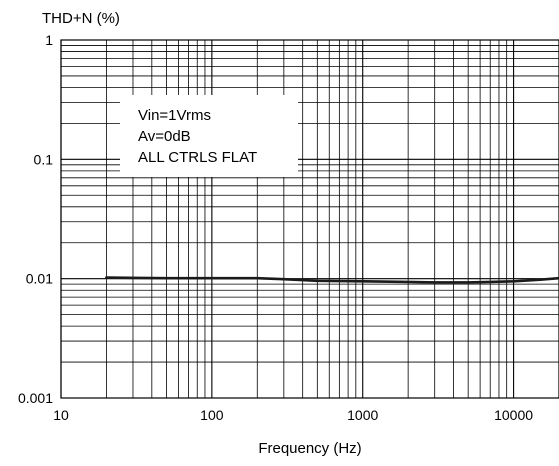  I want to click on x-tick-labels: 10 100 1000 10000, so click(293, 415).